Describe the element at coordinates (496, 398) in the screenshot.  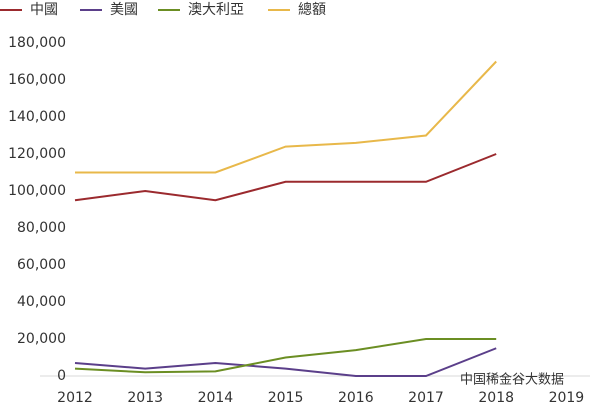
I see `x-tick-label: 2018` at that location.